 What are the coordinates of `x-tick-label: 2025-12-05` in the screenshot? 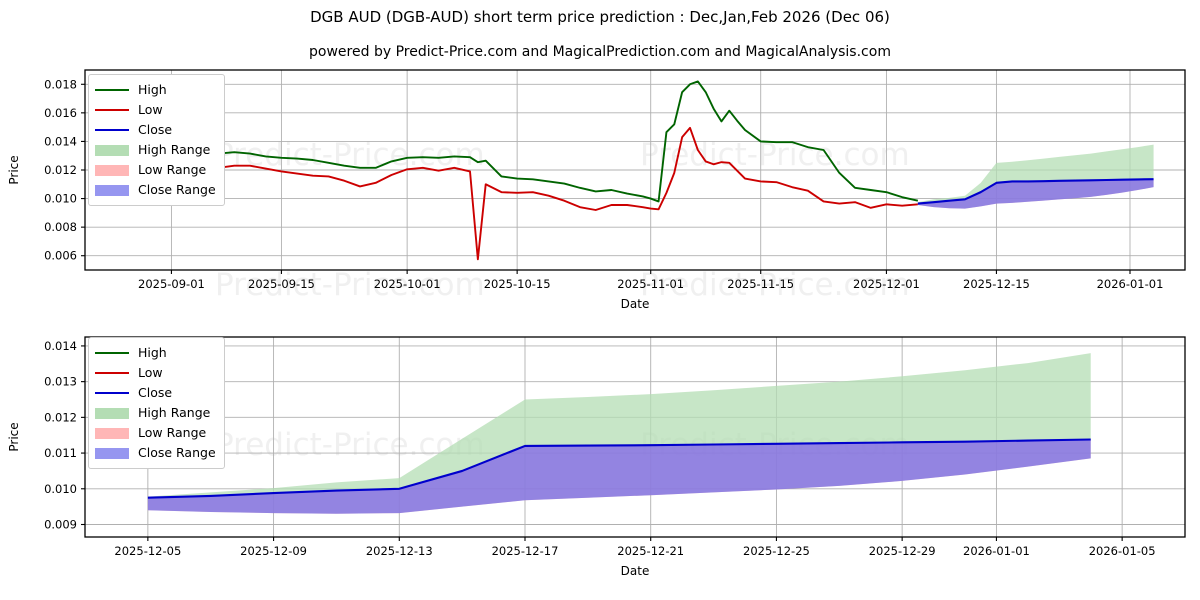 It's located at (147, 551).